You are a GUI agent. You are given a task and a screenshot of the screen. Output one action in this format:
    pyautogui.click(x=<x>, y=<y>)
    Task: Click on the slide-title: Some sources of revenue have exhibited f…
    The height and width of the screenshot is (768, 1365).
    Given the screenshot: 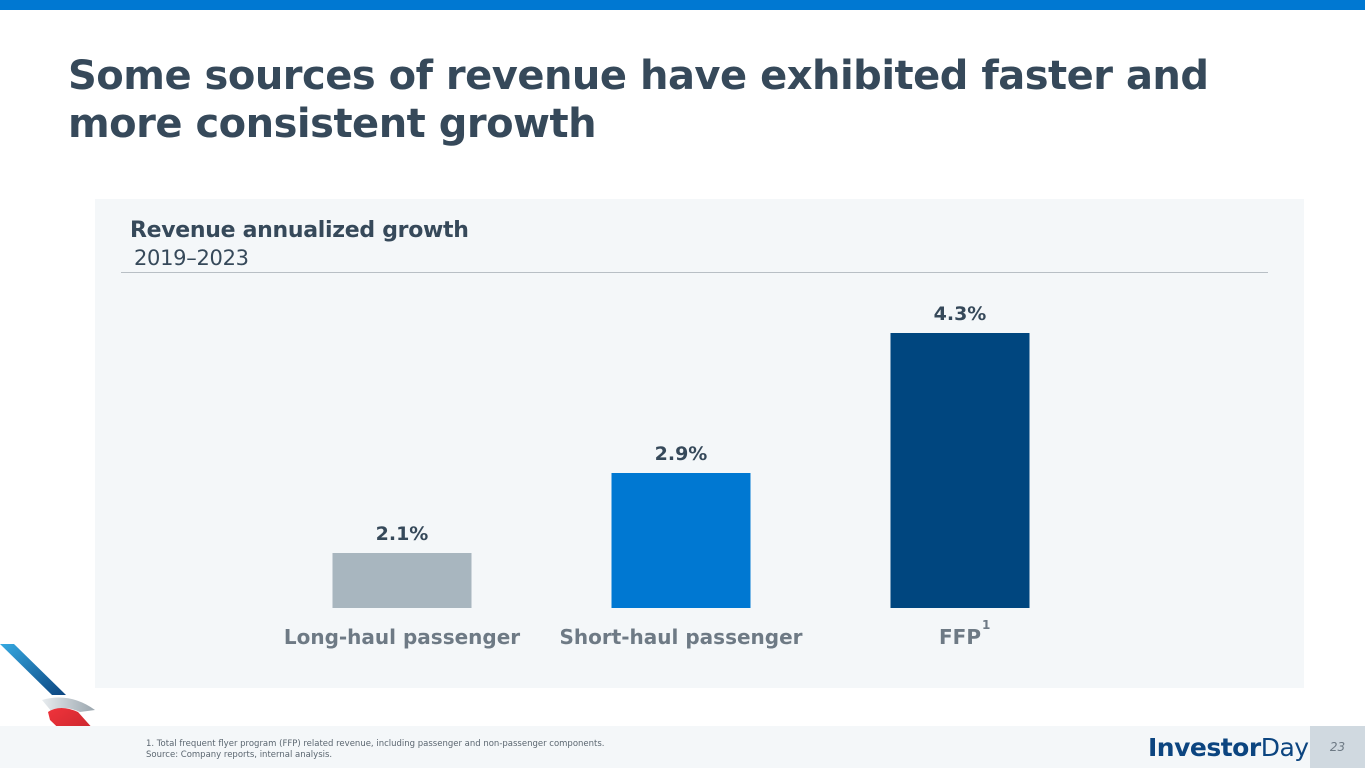 What is the action you would take?
    pyautogui.click(x=638, y=100)
    